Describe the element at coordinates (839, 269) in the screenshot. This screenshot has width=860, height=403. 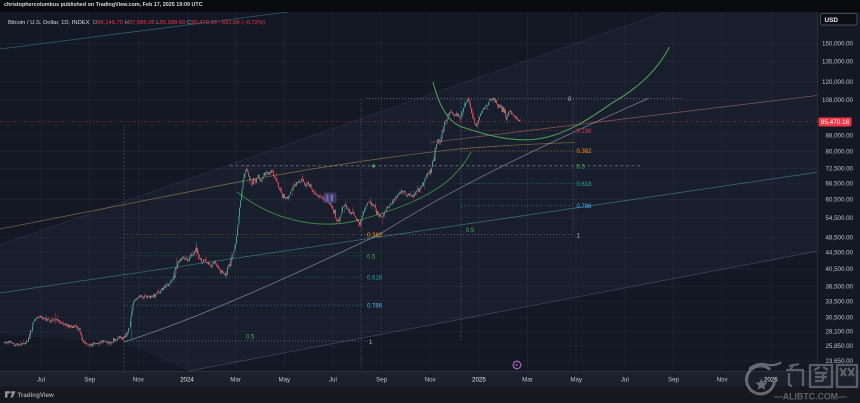
I see `svg-text: 40,500.00` at that location.